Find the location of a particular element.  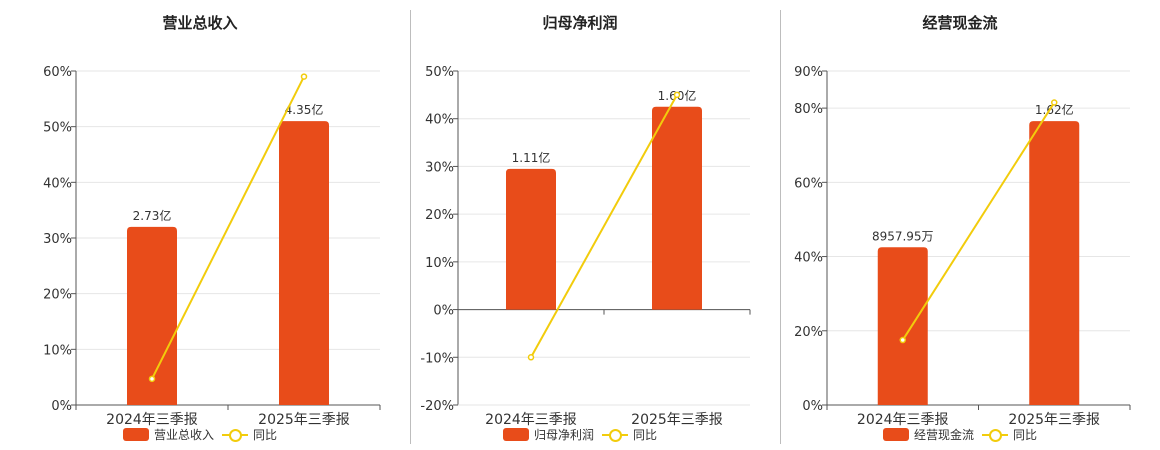

chart-legend: 经营现金流 同比 is located at coordinates (960, 434).